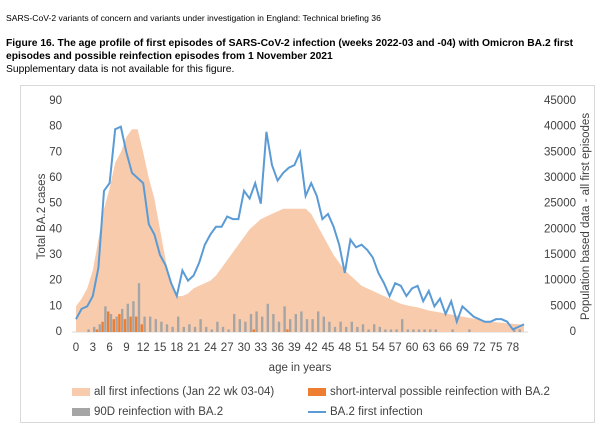 The image size is (600, 428). Describe the element at coordinates (560, 229) in the screenshot. I see `y2-tick-label: 20000` at that location.